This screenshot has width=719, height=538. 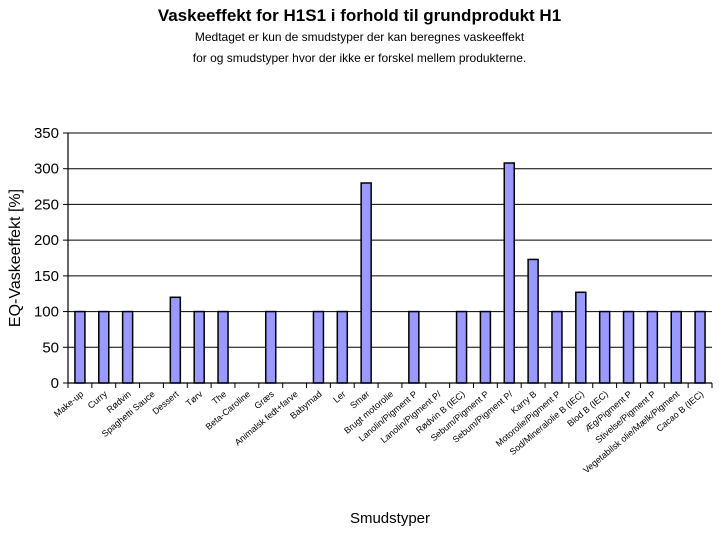 What do you see at coordinates (15, 258) in the screenshot?
I see `y-axis-label: EQ-Vaskeeffekt [%]` at bounding box center [15, 258].